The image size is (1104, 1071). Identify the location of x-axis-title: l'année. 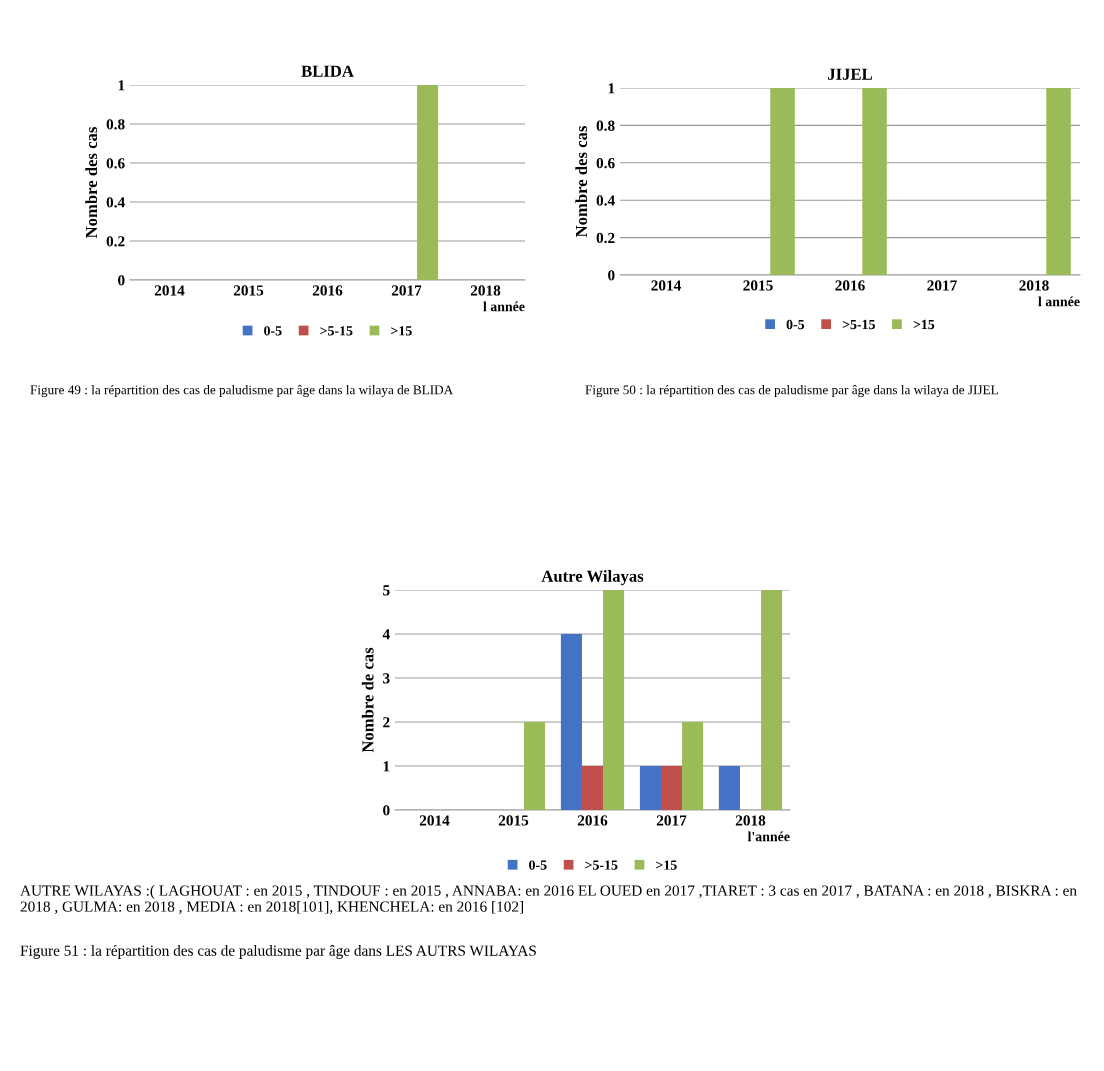
(768, 836).